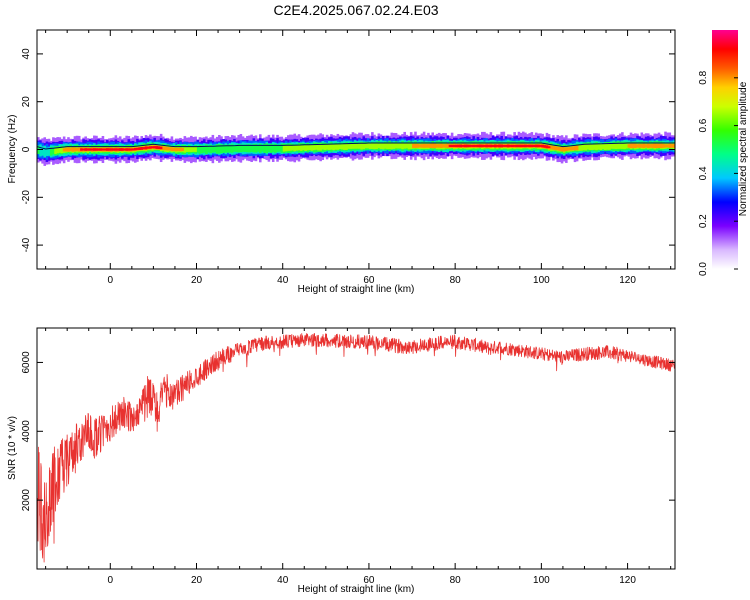 The height and width of the screenshot is (600, 750). What do you see at coordinates (627, 580) in the screenshot?
I see `snr-x-tick-label: 120` at bounding box center [627, 580].